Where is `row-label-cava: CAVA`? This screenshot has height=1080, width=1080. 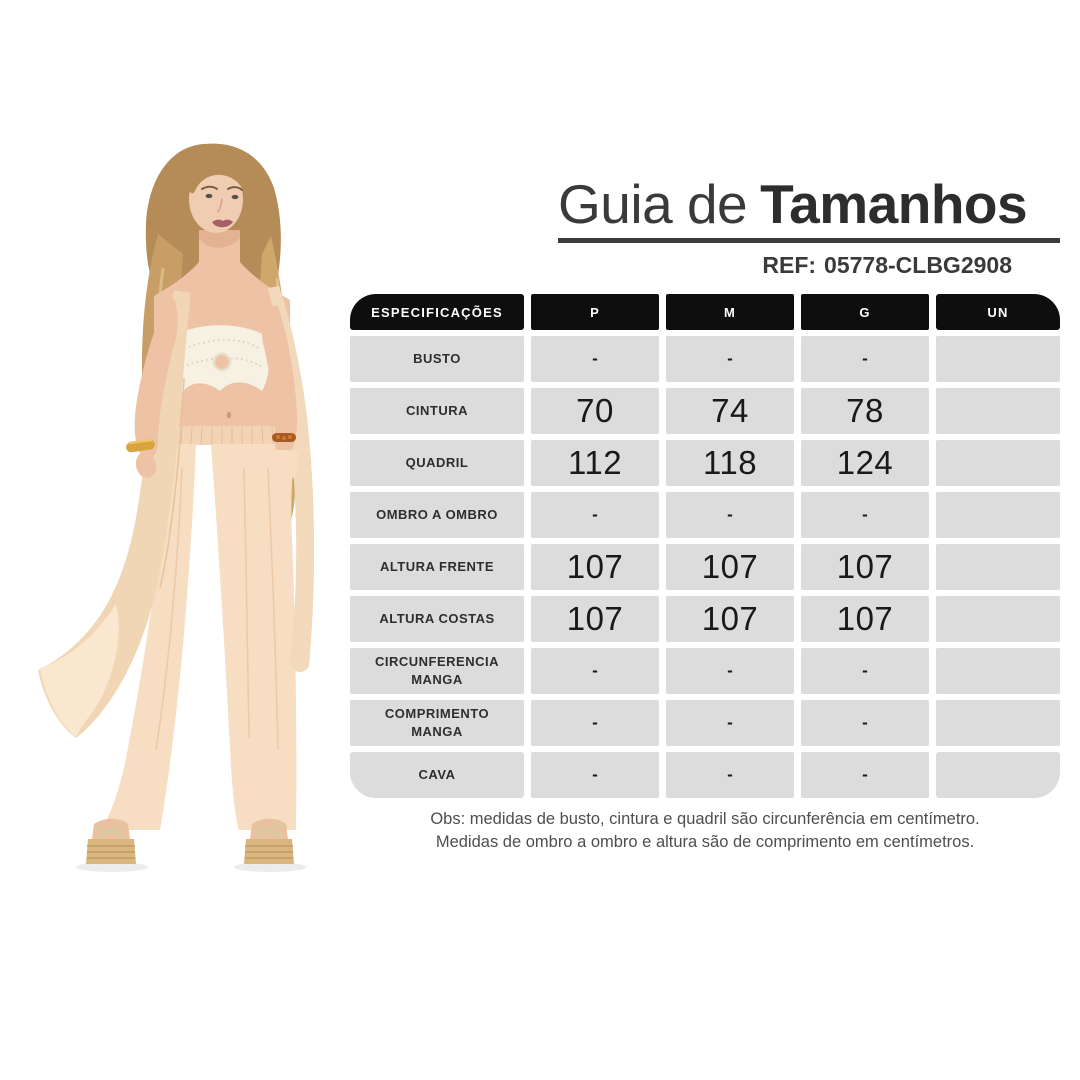 row-label-cava: CAVA is located at coordinates (437, 775).